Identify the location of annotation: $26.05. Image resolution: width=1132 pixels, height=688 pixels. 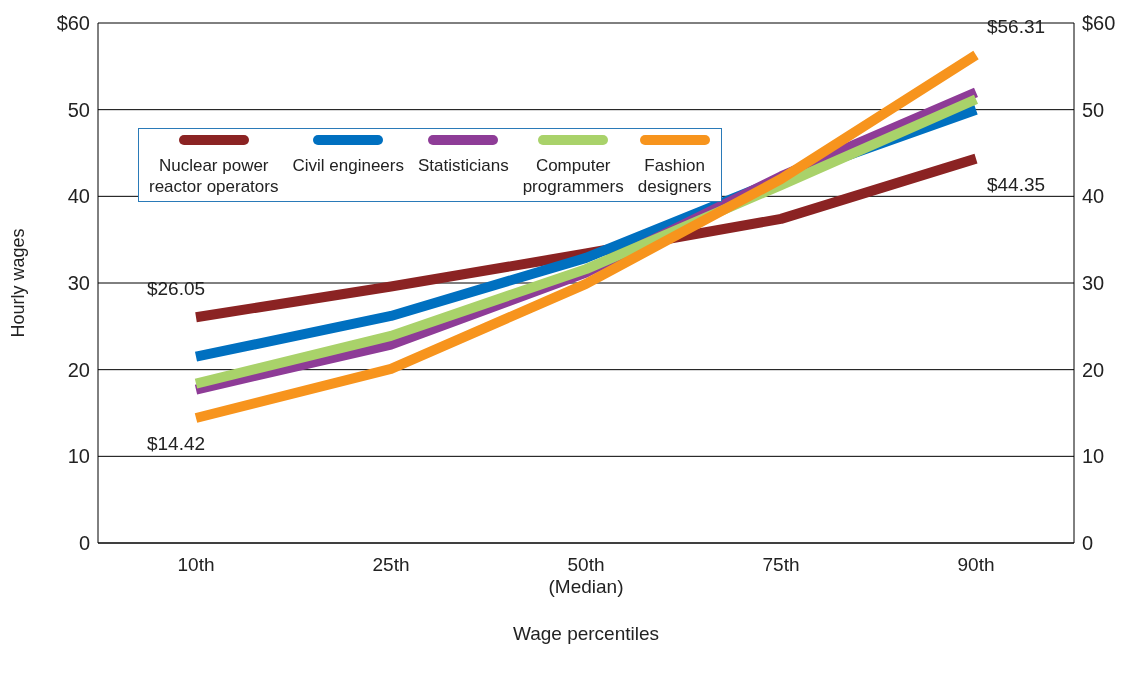
(176, 289).